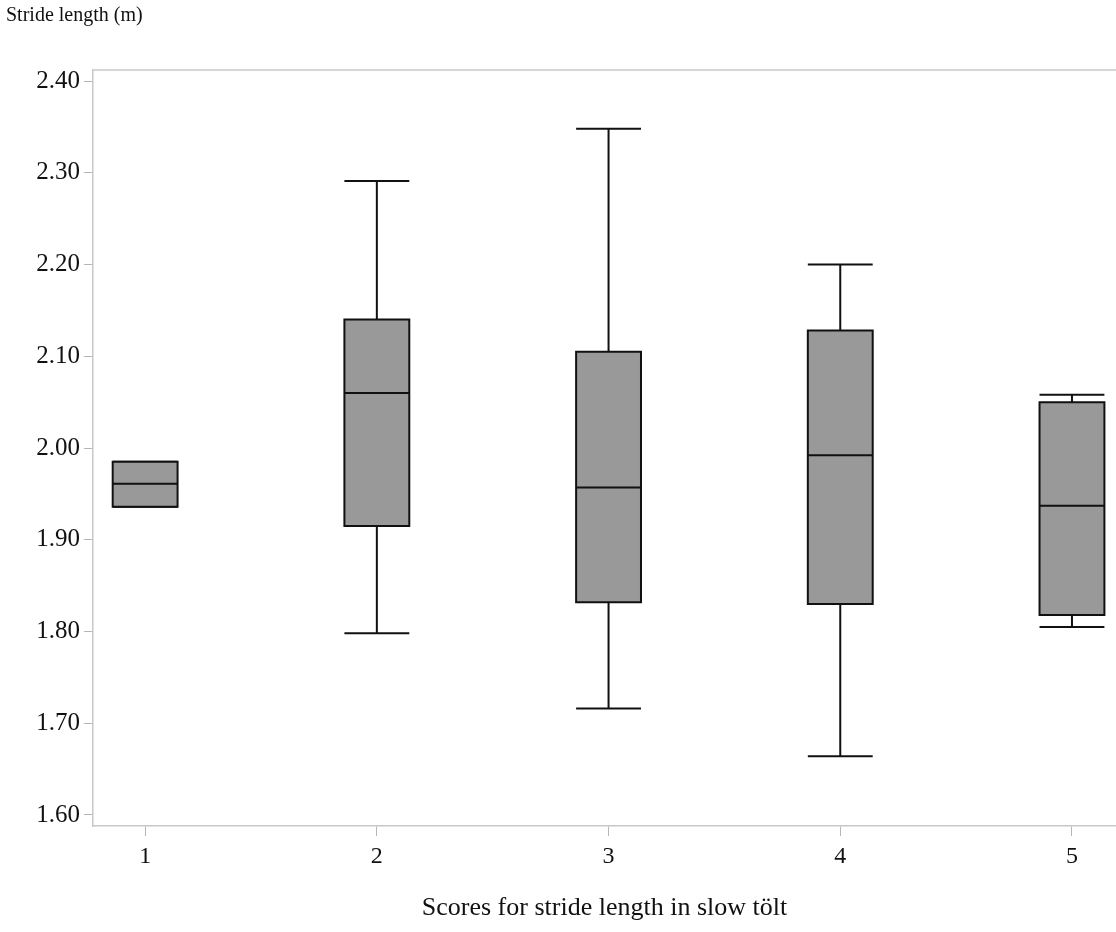 The image size is (1116, 932). I want to click on x-tick-label: 4, so click(840, 854).